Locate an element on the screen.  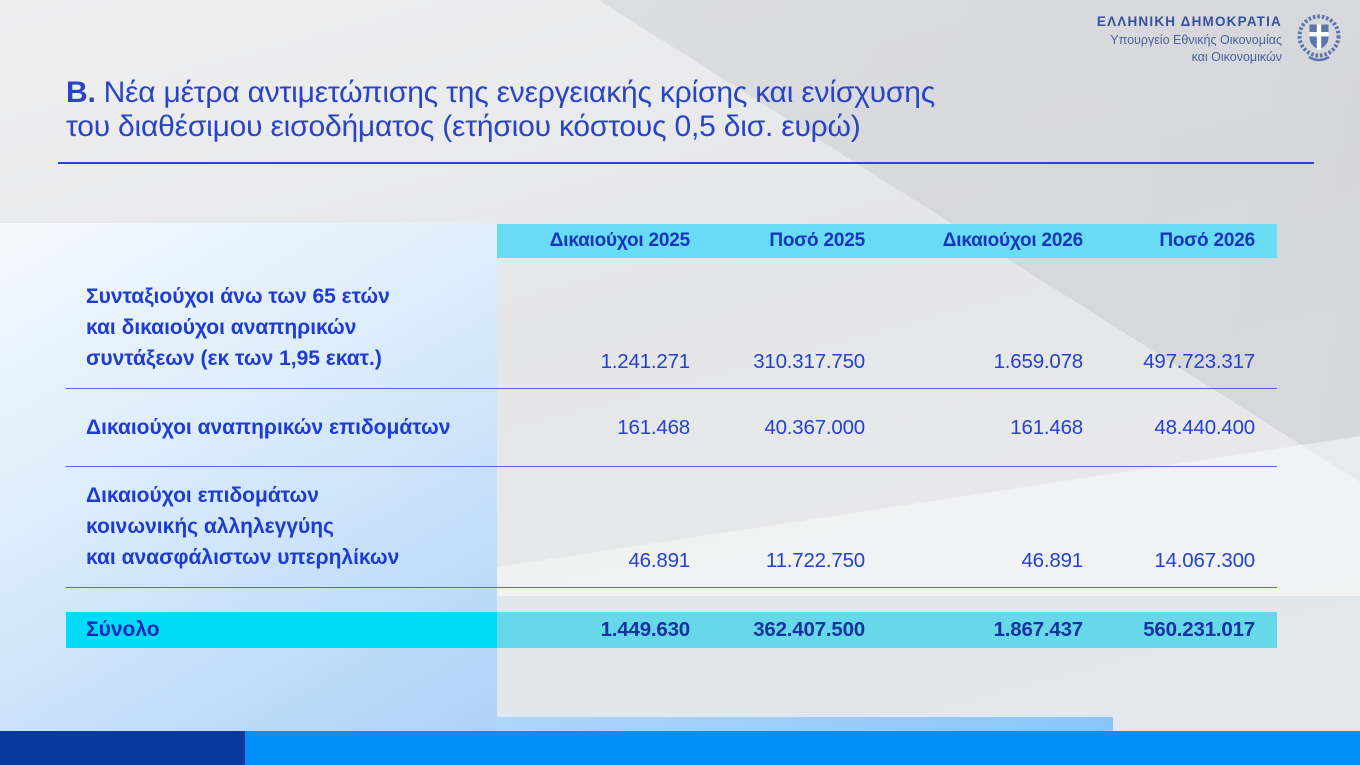
total-cell-value: 1.449.630 is located at coordinates (645, 629).